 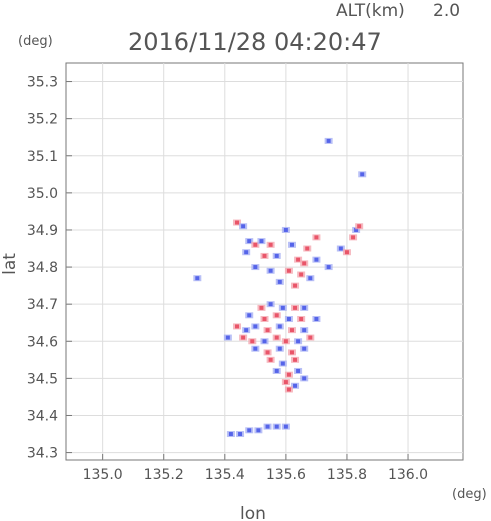 I want to click on x-tick-label: 135.2, so click(x=164, y=475).